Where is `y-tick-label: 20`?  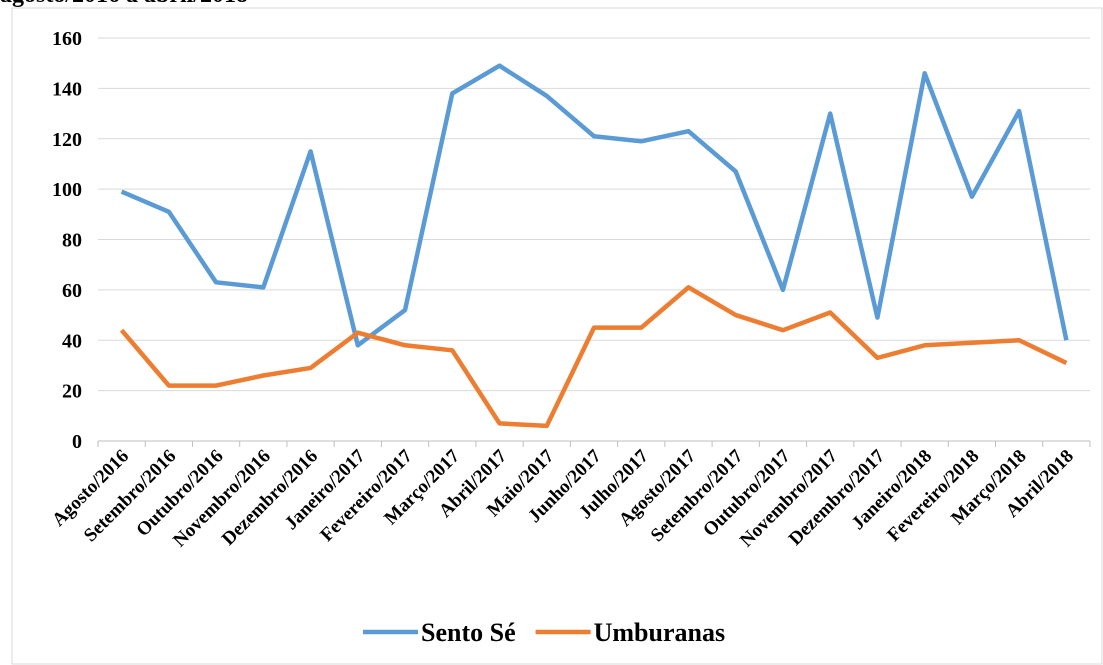 y-tick-label: 20 is located at coordinates (72, 392).